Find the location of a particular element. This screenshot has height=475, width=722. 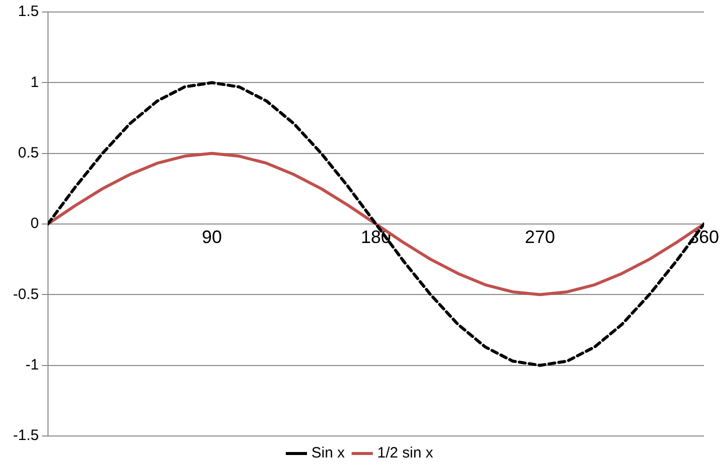

legend-label: Sin x is located at coordinates (328, 453).